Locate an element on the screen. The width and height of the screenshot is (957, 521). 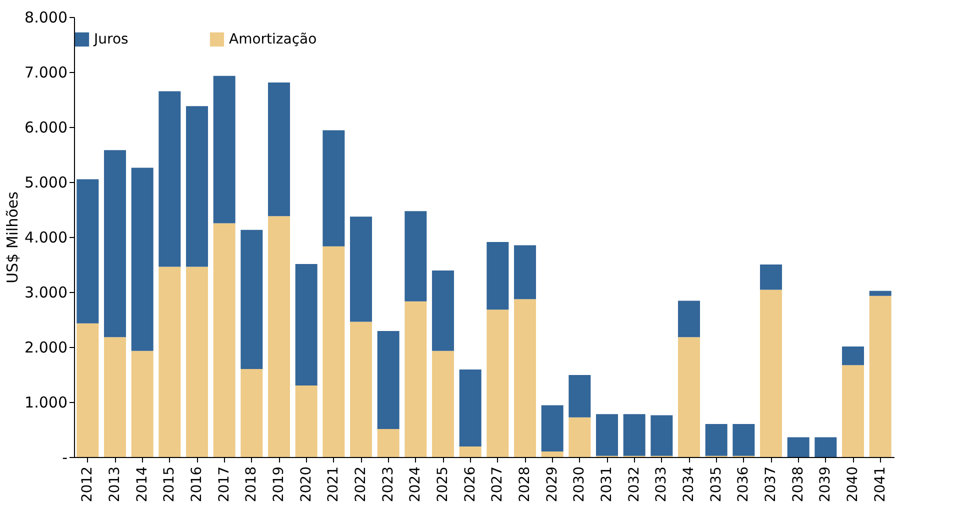
x-tick-label: 2021 is located at coordinates (334, 484).